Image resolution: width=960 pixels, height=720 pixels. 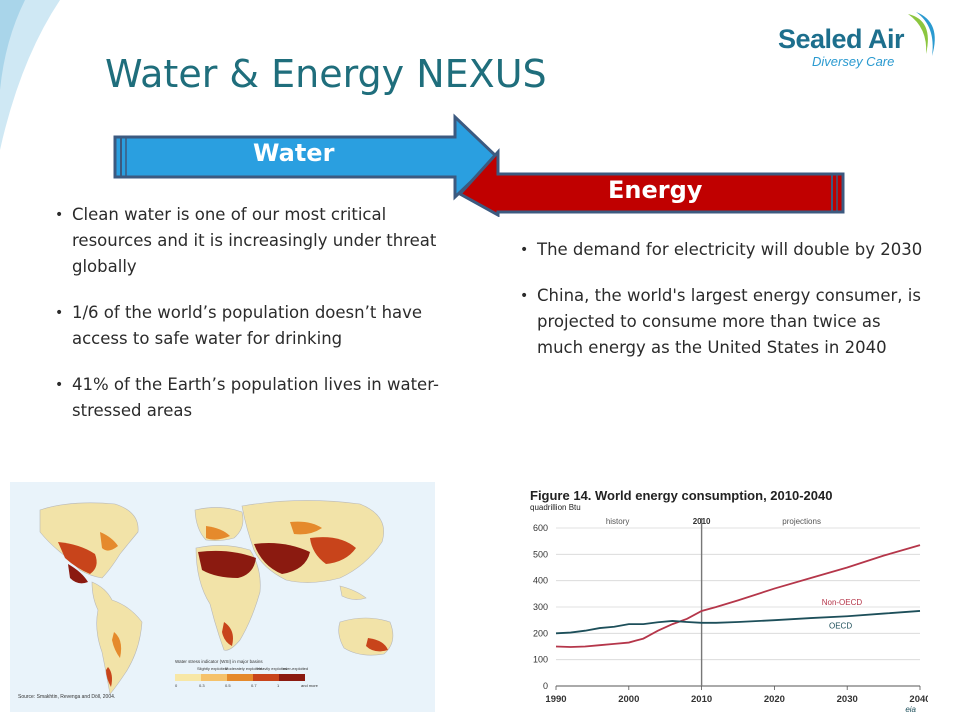 What do you see at coordinates (254, 685) in the screenshot?
I see `legend-tick-4: 0.7` at bounding box center [254, 685].